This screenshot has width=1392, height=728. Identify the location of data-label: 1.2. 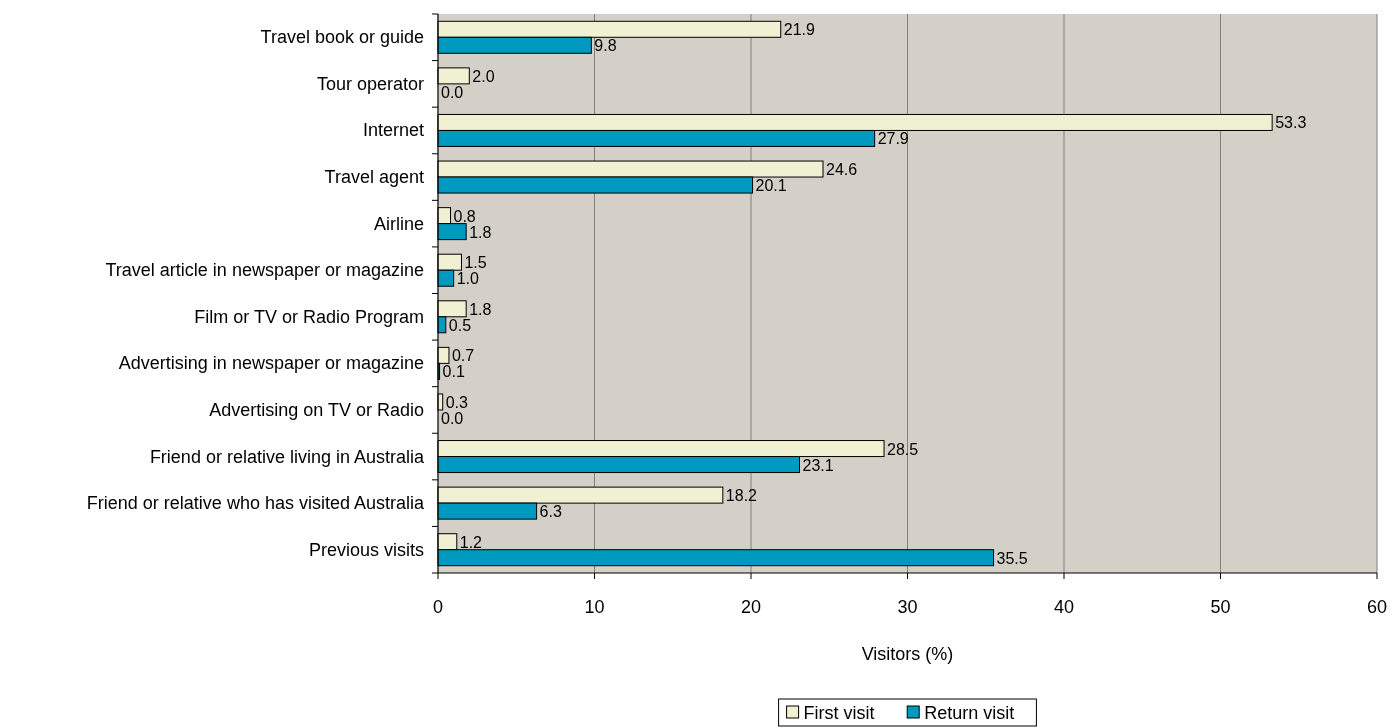
(471, 542).